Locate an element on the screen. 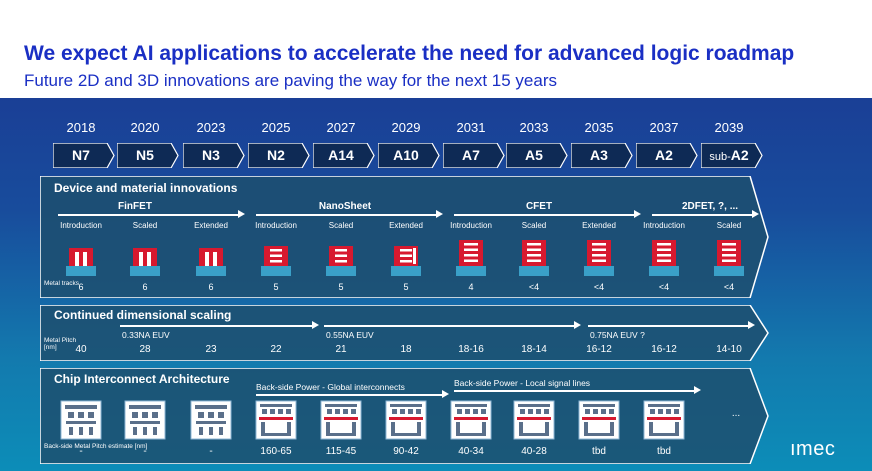 The height and width of the screenshot is (471, 872). metal-pitch-value: 18 is located at coordinates (406, 349).